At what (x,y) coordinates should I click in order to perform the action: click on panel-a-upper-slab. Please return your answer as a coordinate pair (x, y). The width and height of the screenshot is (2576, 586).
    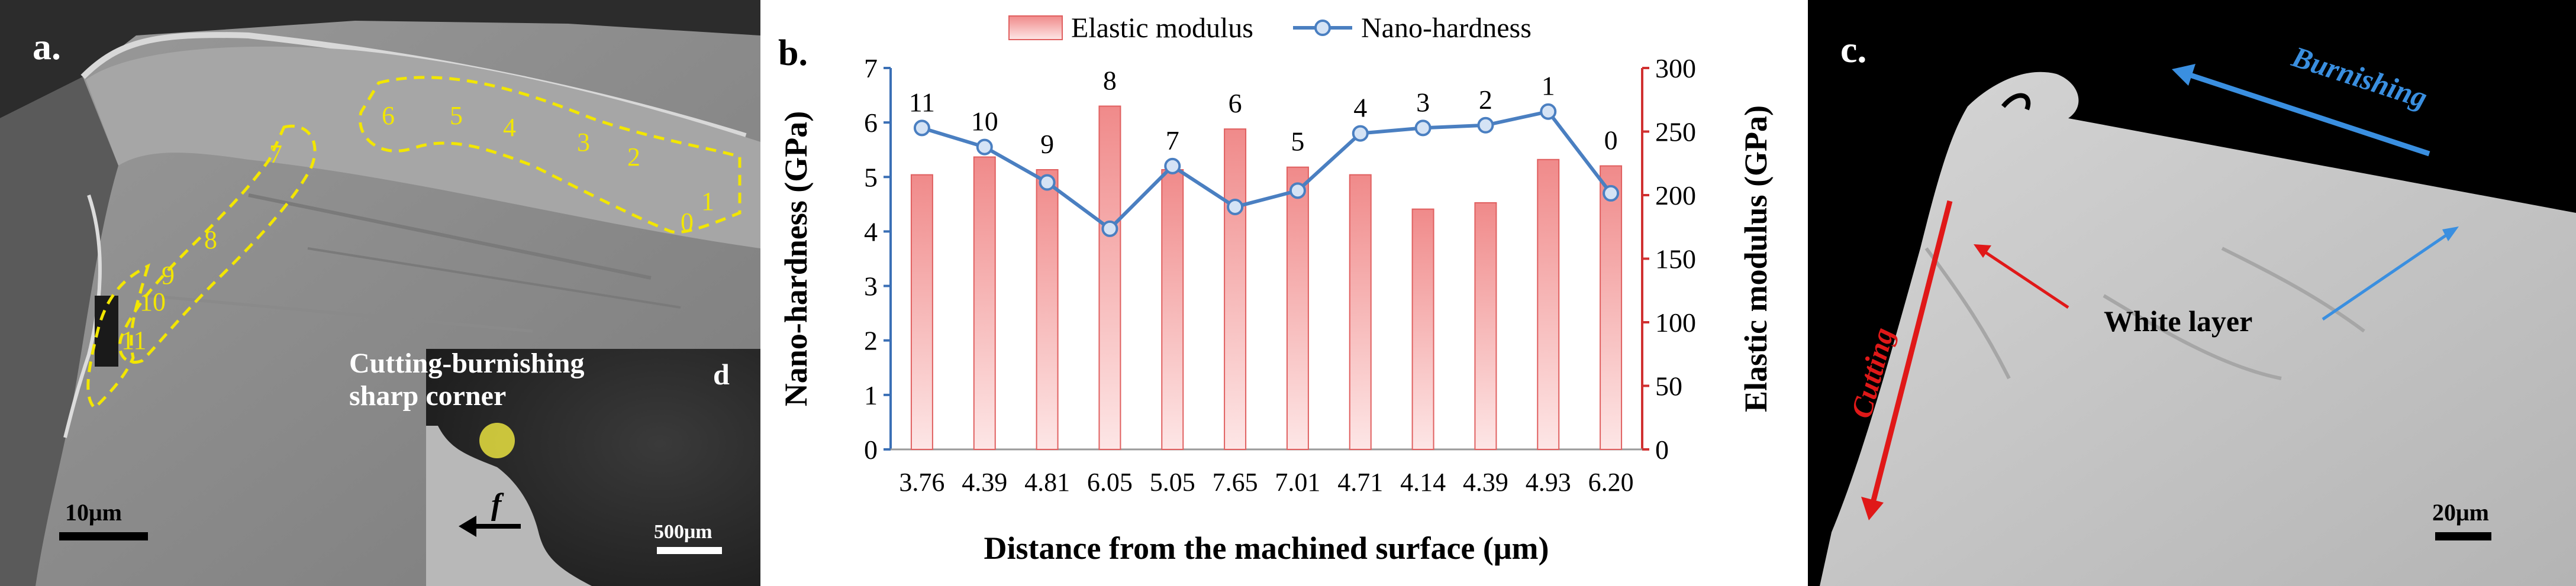
    Looking at the image, I should click on (423, 147).